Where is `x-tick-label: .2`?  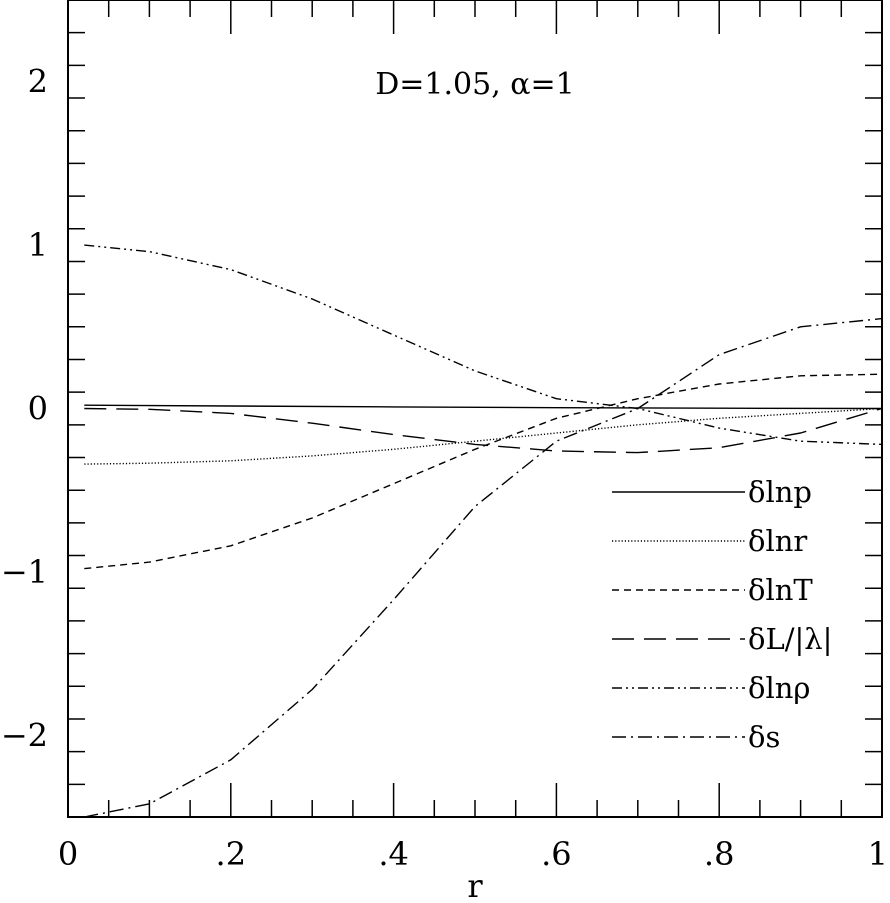
x-tick-label: .2 is located at coordinates (231, 854).